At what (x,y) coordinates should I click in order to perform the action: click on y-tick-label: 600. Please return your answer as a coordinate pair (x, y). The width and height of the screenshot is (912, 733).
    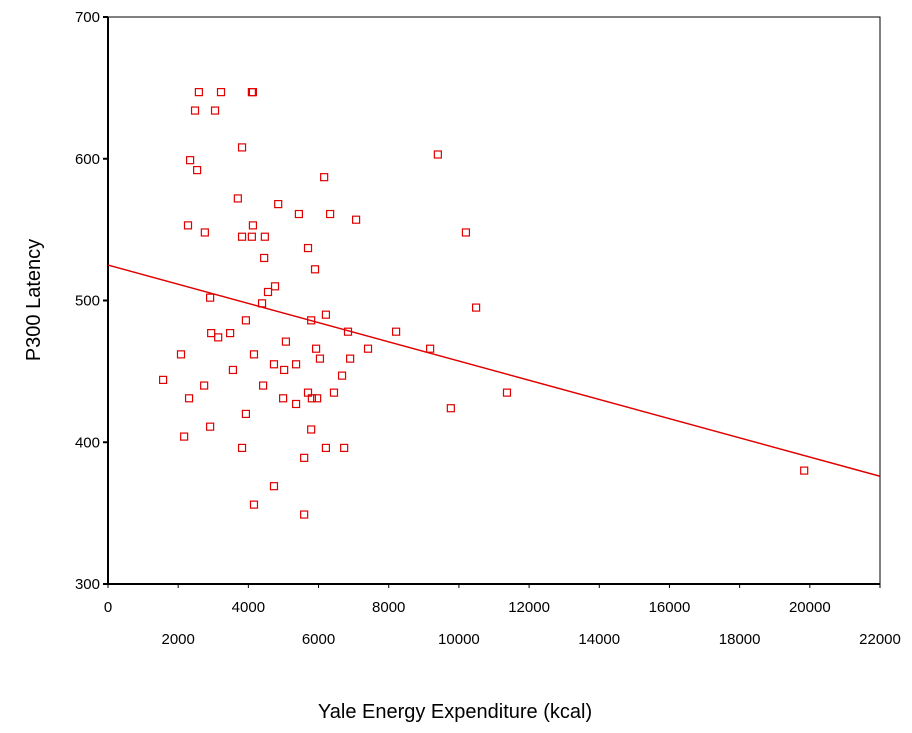
    Looking at the image, I should click on (87, 159).